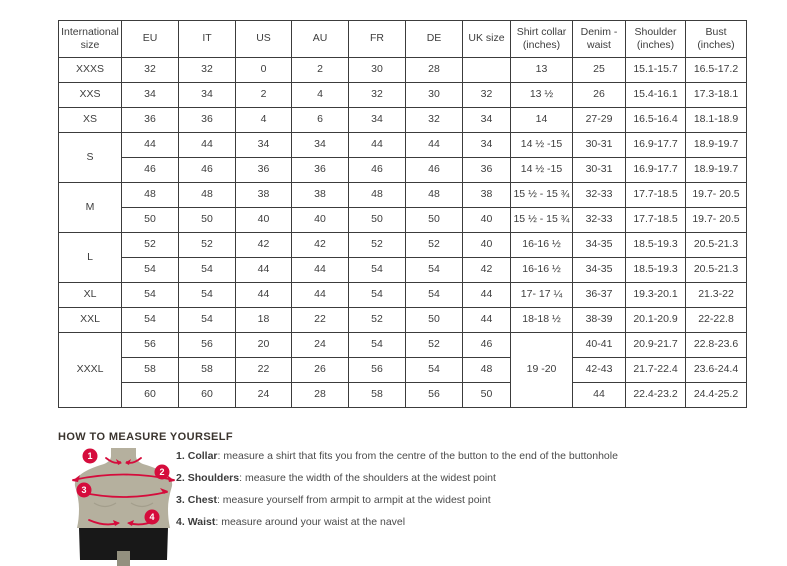 This screenshot has height=566, width=787. I want to click on waist-arrowhead-right, so click(130, 523).